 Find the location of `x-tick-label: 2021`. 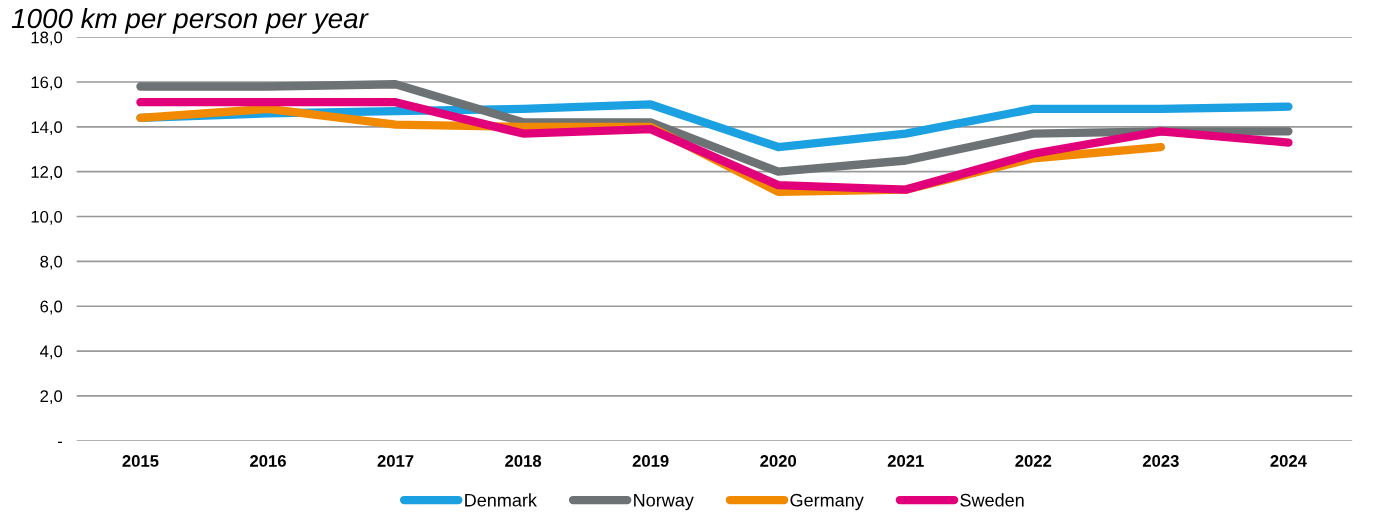

x-tick-label: 2021 is located at coordinates (905, 461).